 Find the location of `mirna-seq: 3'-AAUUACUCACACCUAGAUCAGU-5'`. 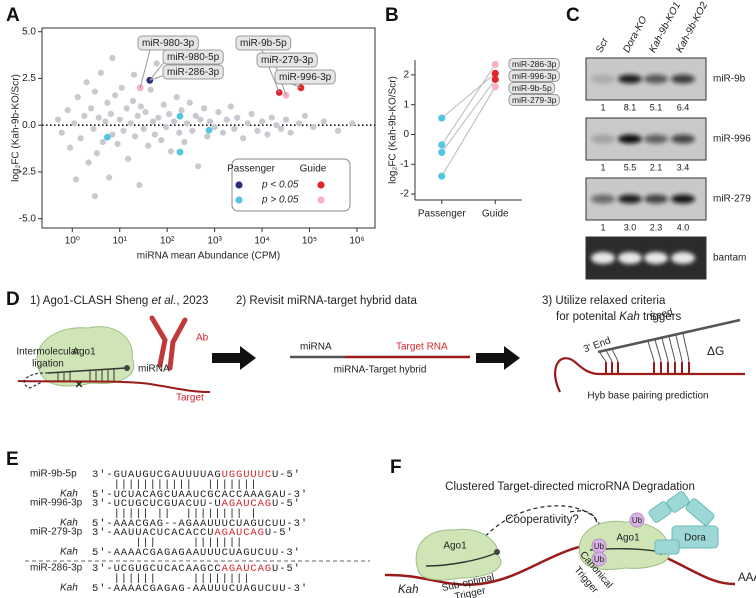

mirna-seq: 3'-AAUUACUCACACCUAGAUCAGU-5' is located at coordinates (193, 533).